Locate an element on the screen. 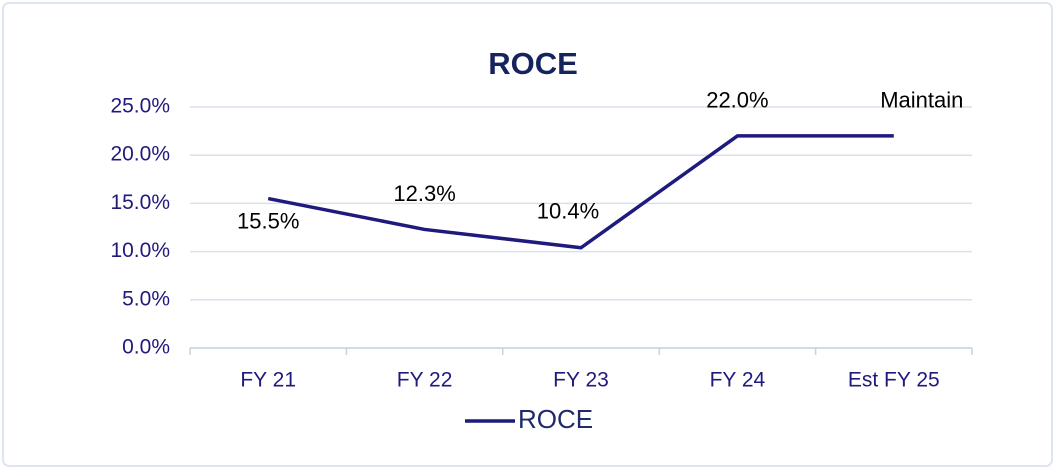 This screenshot has width=1055, height=469. data-label: Maintain is located at coordinates (921, 100).